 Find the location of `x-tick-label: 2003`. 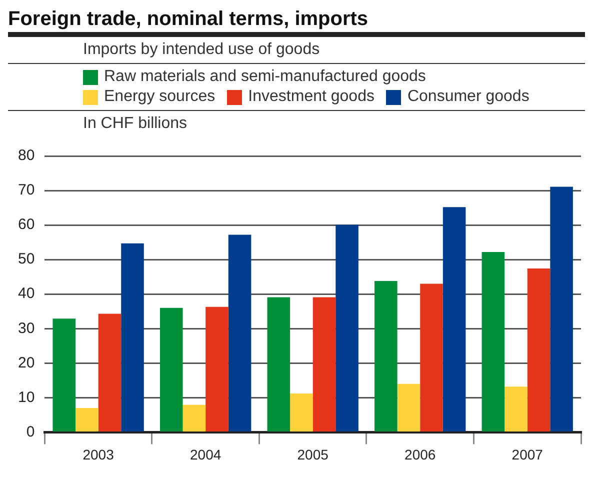

x-tick-label: 2003 is located at coordinates (98, 454).